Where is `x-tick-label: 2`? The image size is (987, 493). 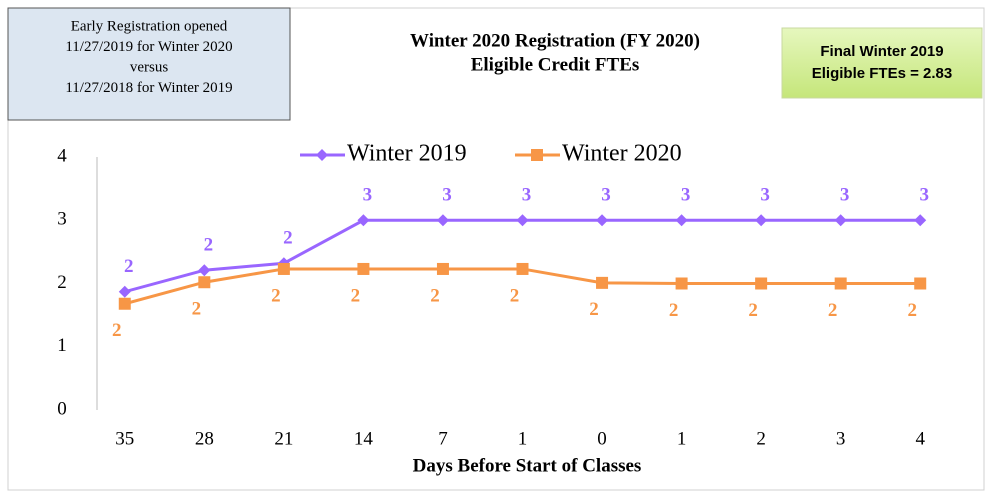 x-tick-label: 2 is located at coordinates (761, 438).